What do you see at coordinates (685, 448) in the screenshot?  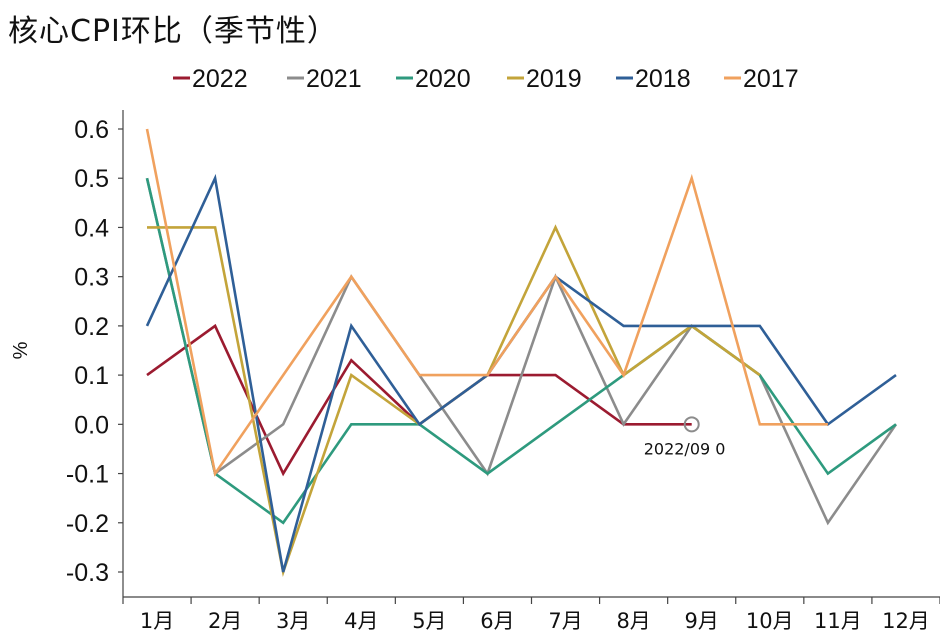 I see `annotation-label: 2022/09 0` at bounding box center [685, 448].